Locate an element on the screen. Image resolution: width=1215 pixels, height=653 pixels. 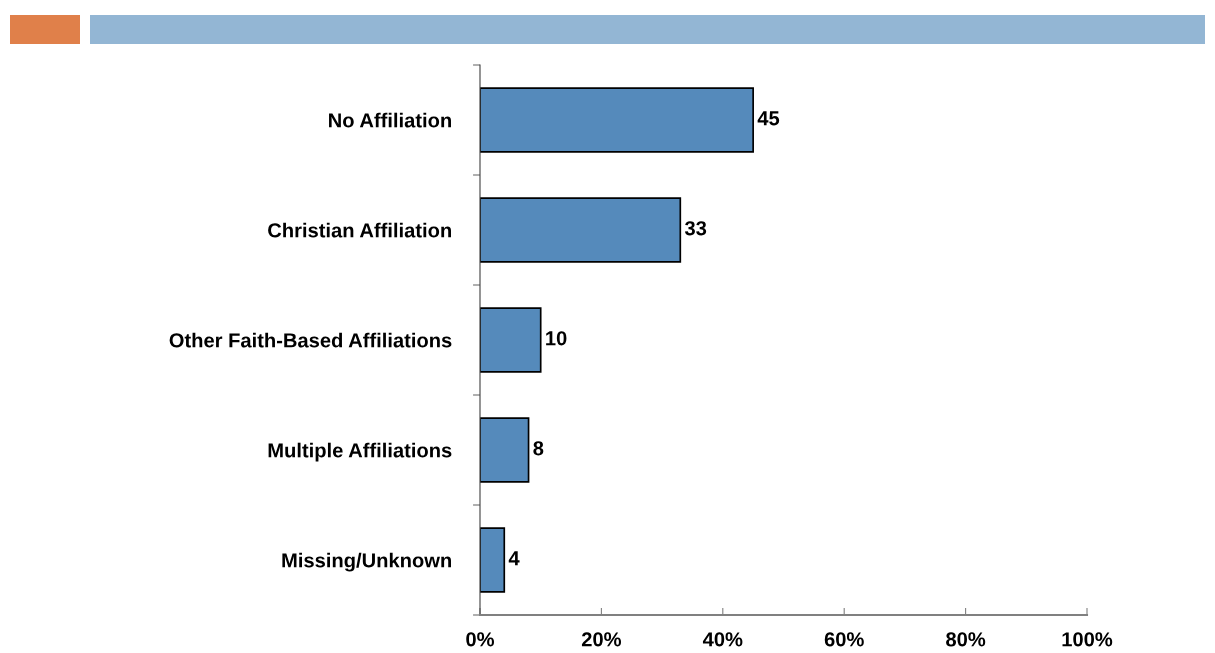
data-label: 45 is located at coordinates (768, 118).